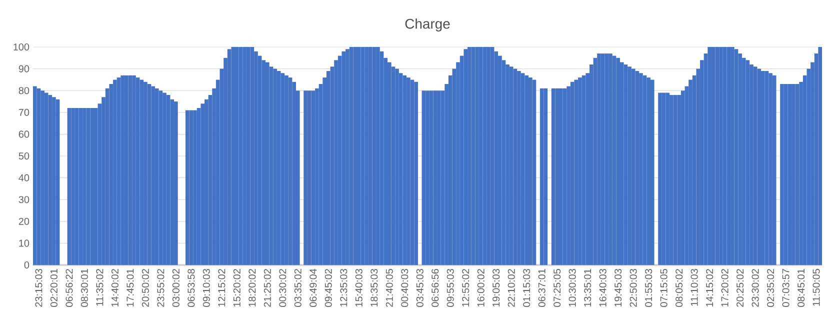 This screenshot has height=328, width=825. I want to click on x-tick-label: 03:00:02, so click(176, 288).